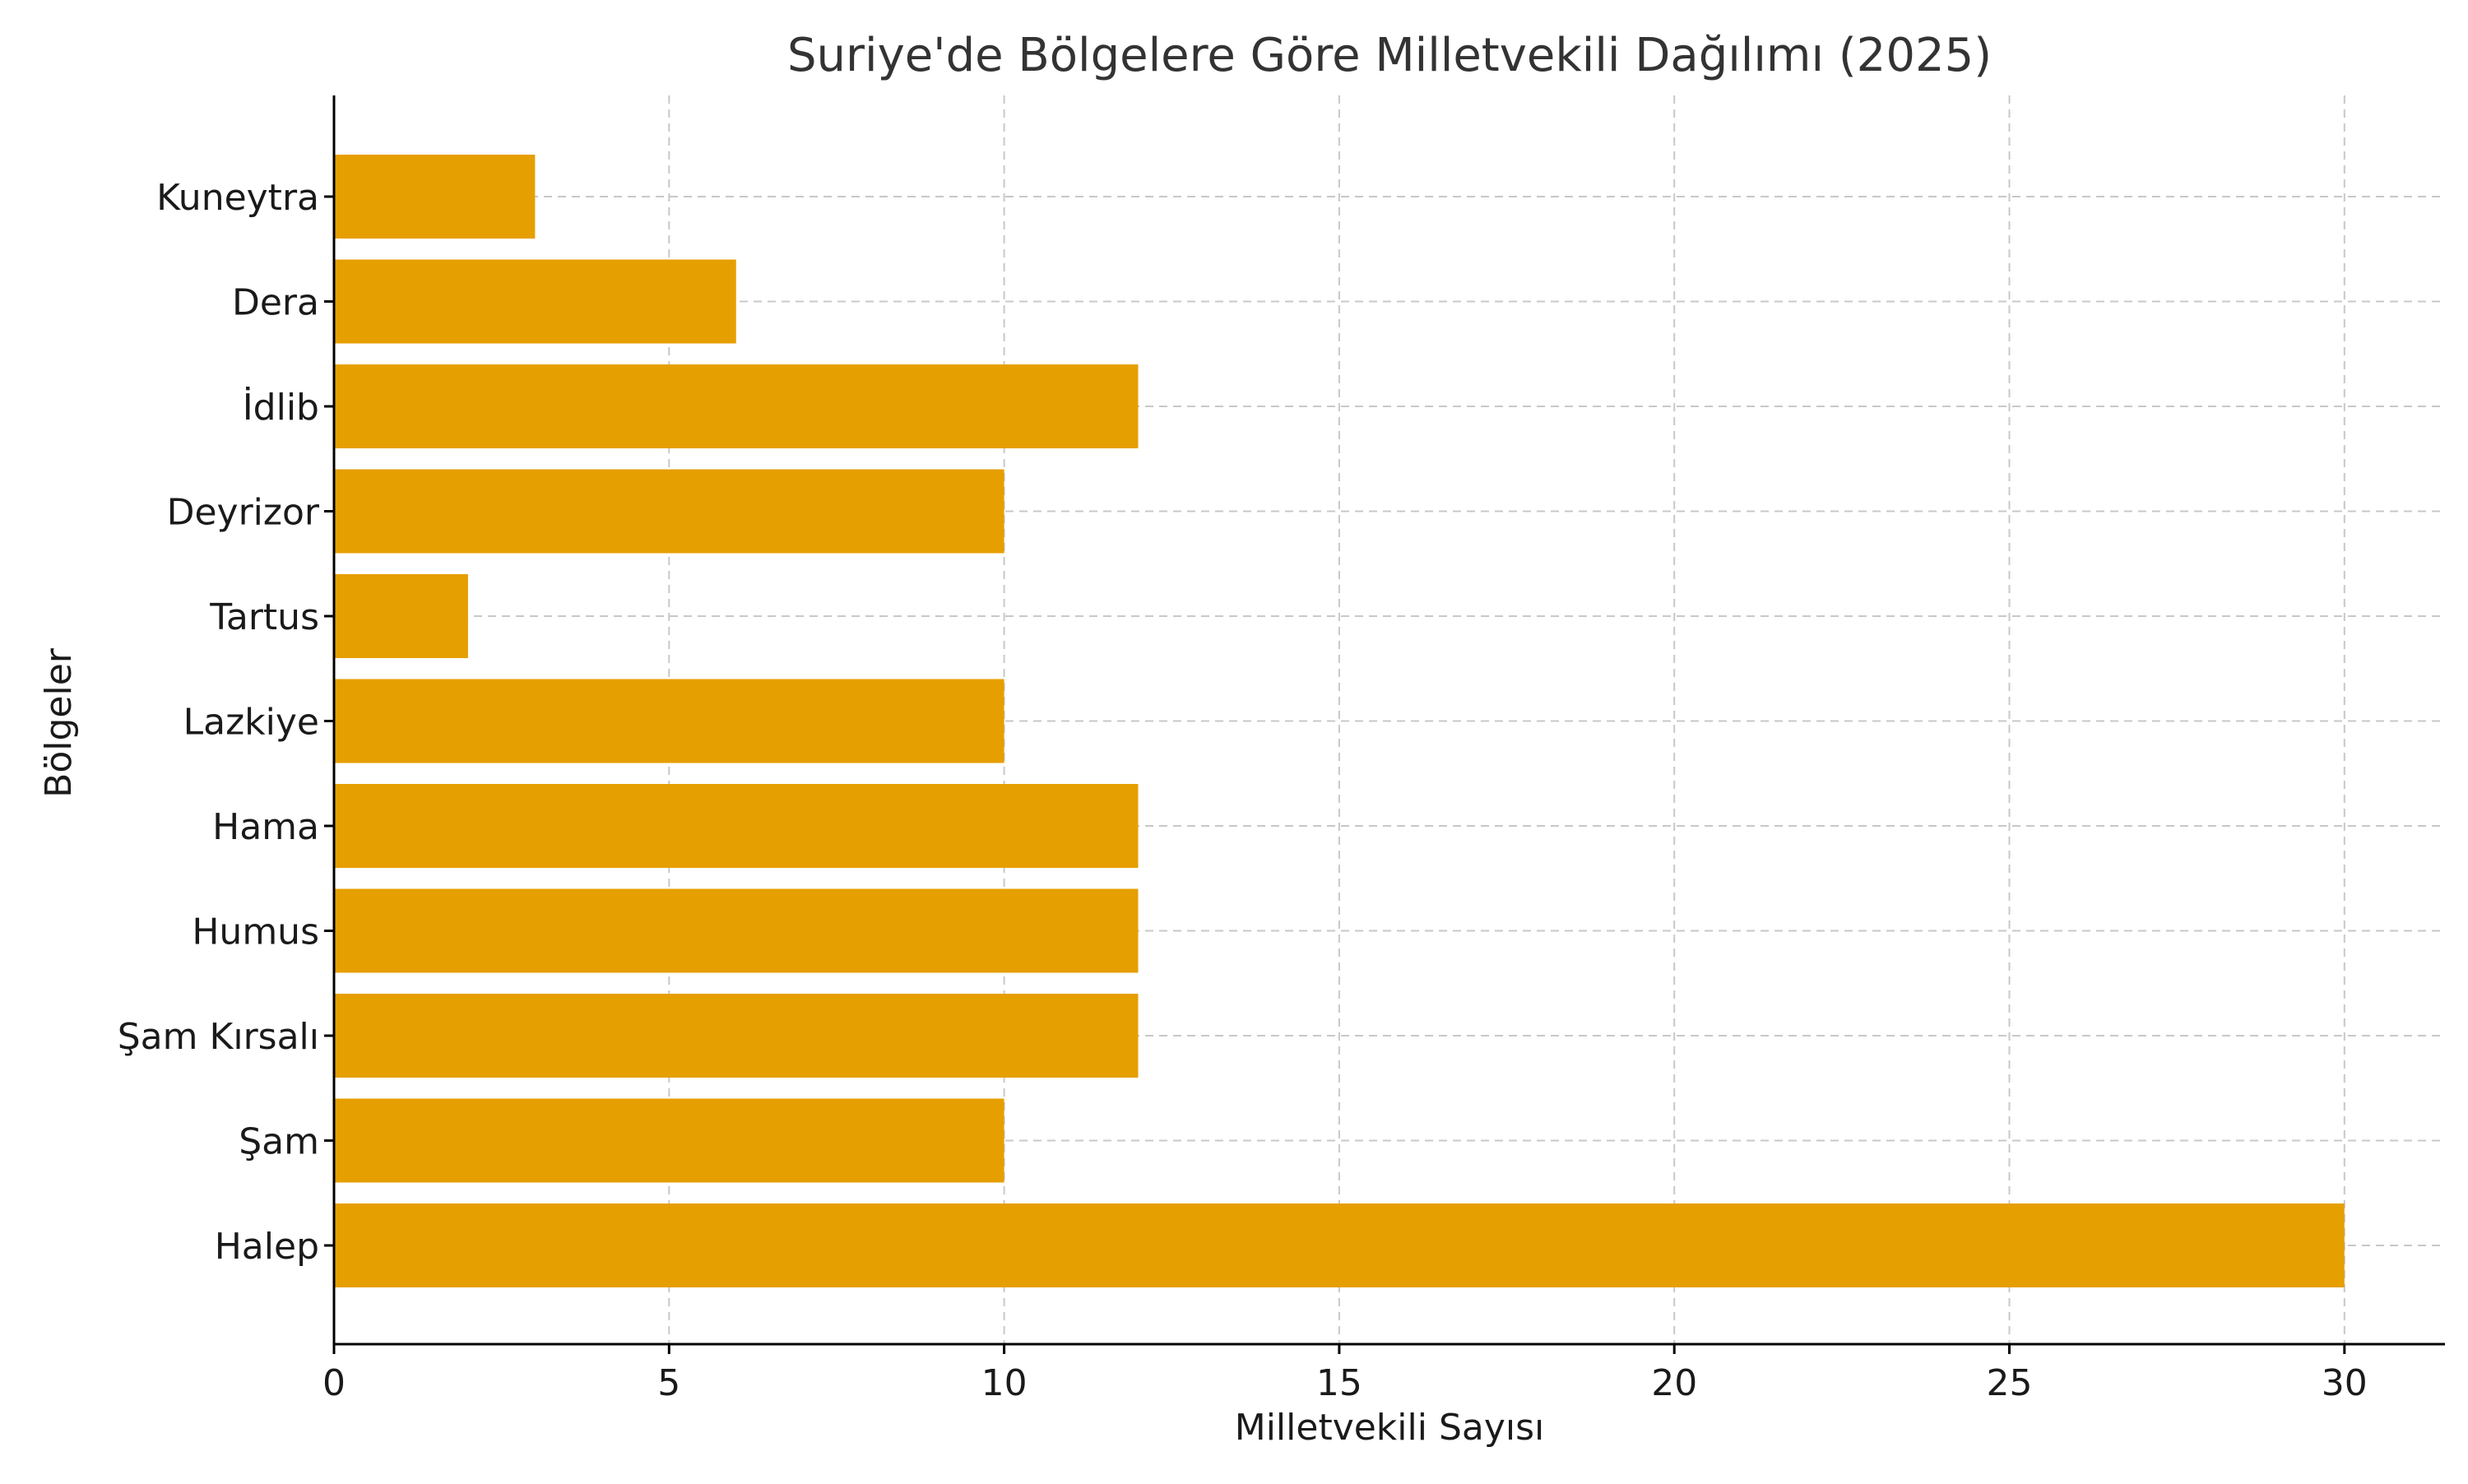 This screenshot has width=2468, height=1484. What do you see at coordinates (237, 198) in the screenshot?
I see `y-tick-label: Kuneytra` at bounding box center [237, 198].